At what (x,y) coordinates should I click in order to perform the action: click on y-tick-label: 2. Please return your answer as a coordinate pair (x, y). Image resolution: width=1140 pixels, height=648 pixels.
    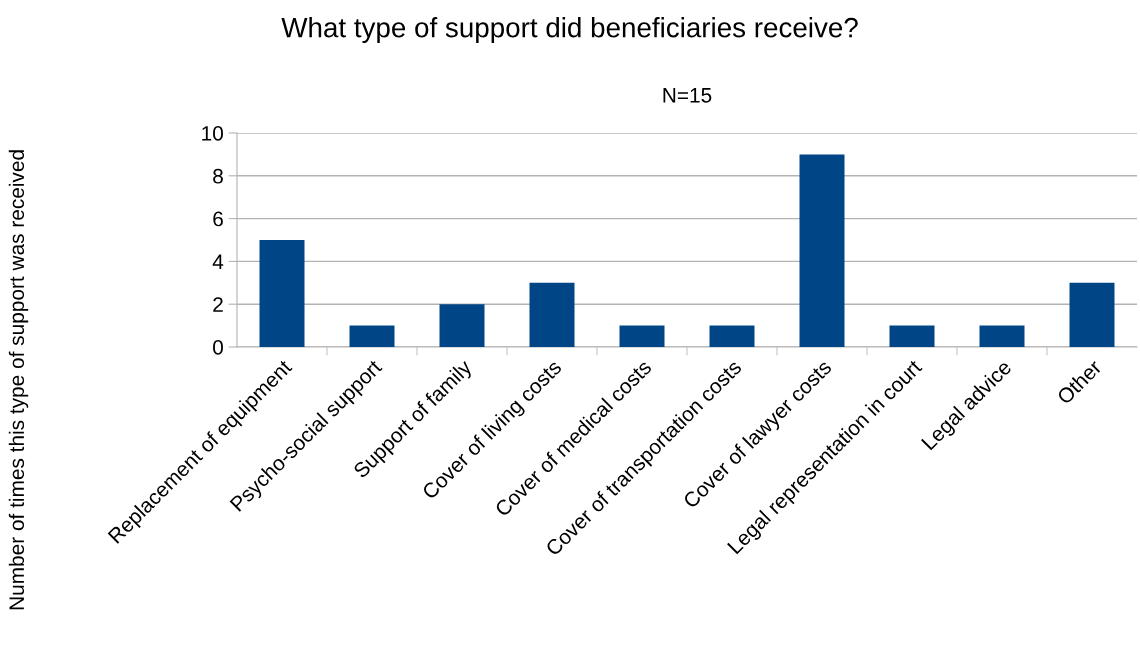
    Looking at the image, I should click on (218, 304).